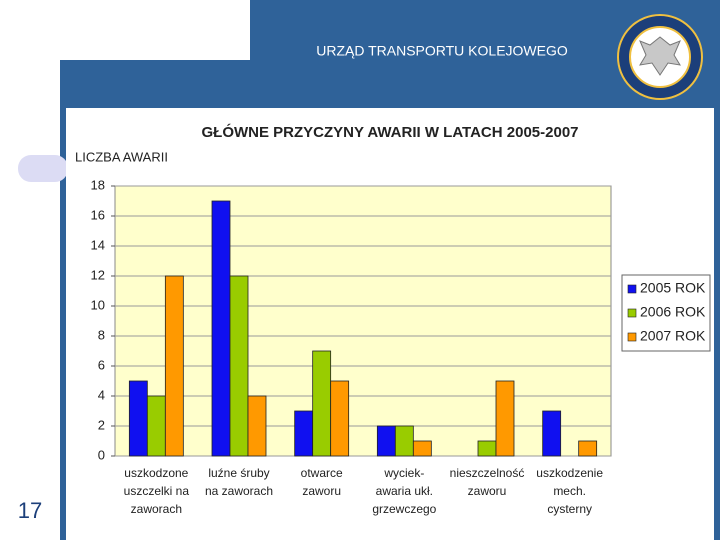 The width and height of the screenshot is (720, 540). I want to click on y-tick-label: 14, so click(98, 244).